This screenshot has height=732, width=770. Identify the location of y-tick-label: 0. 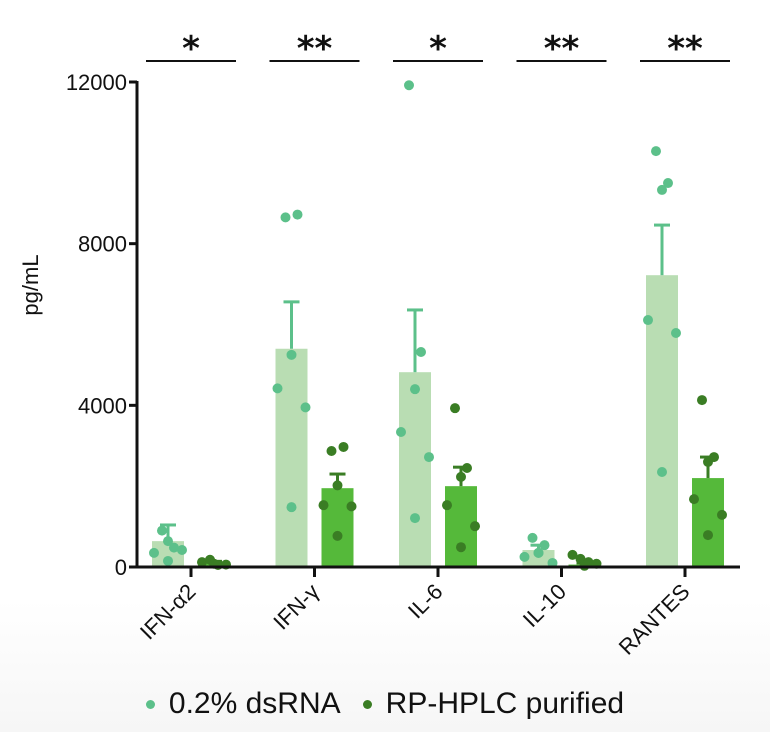
(121, 567).